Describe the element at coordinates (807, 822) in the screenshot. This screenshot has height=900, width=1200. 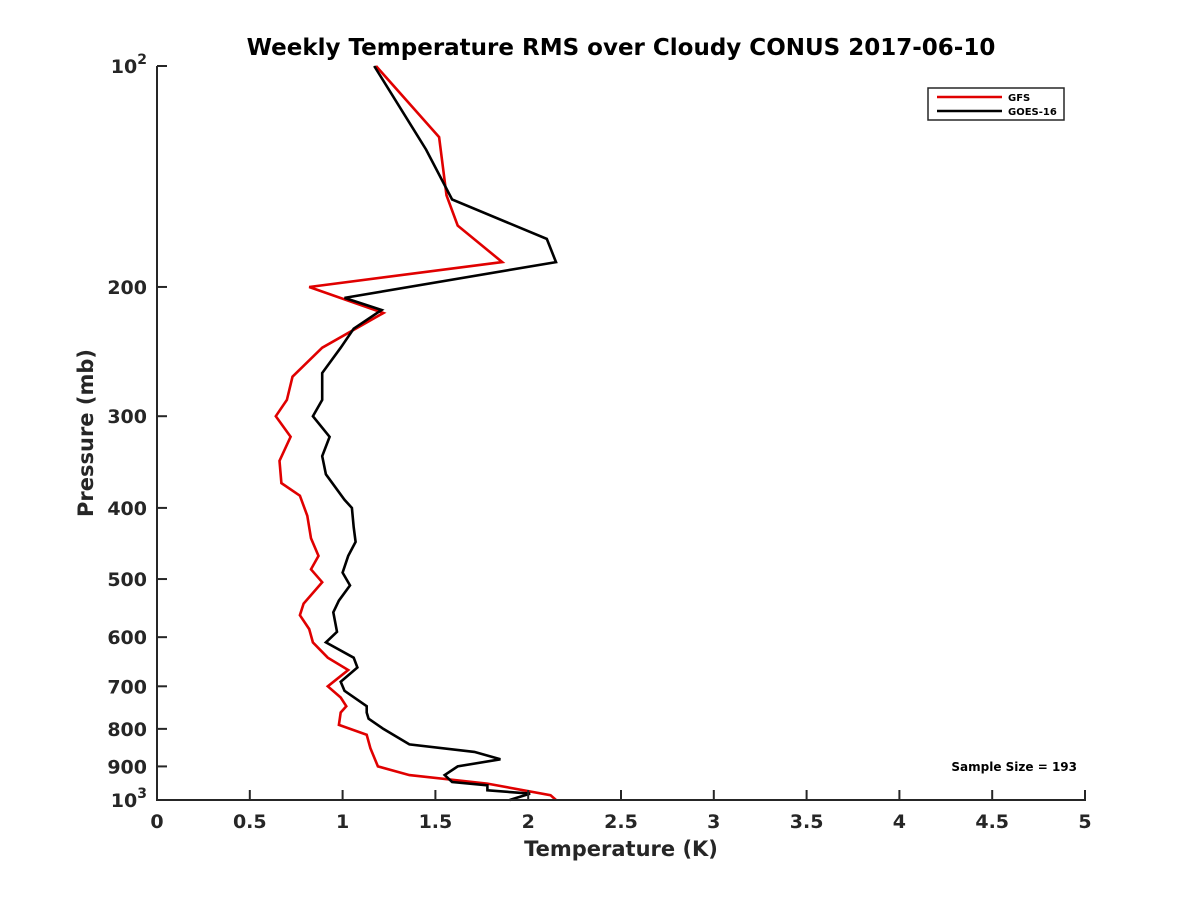
I see `x-tick-label: 3.5` at that location.